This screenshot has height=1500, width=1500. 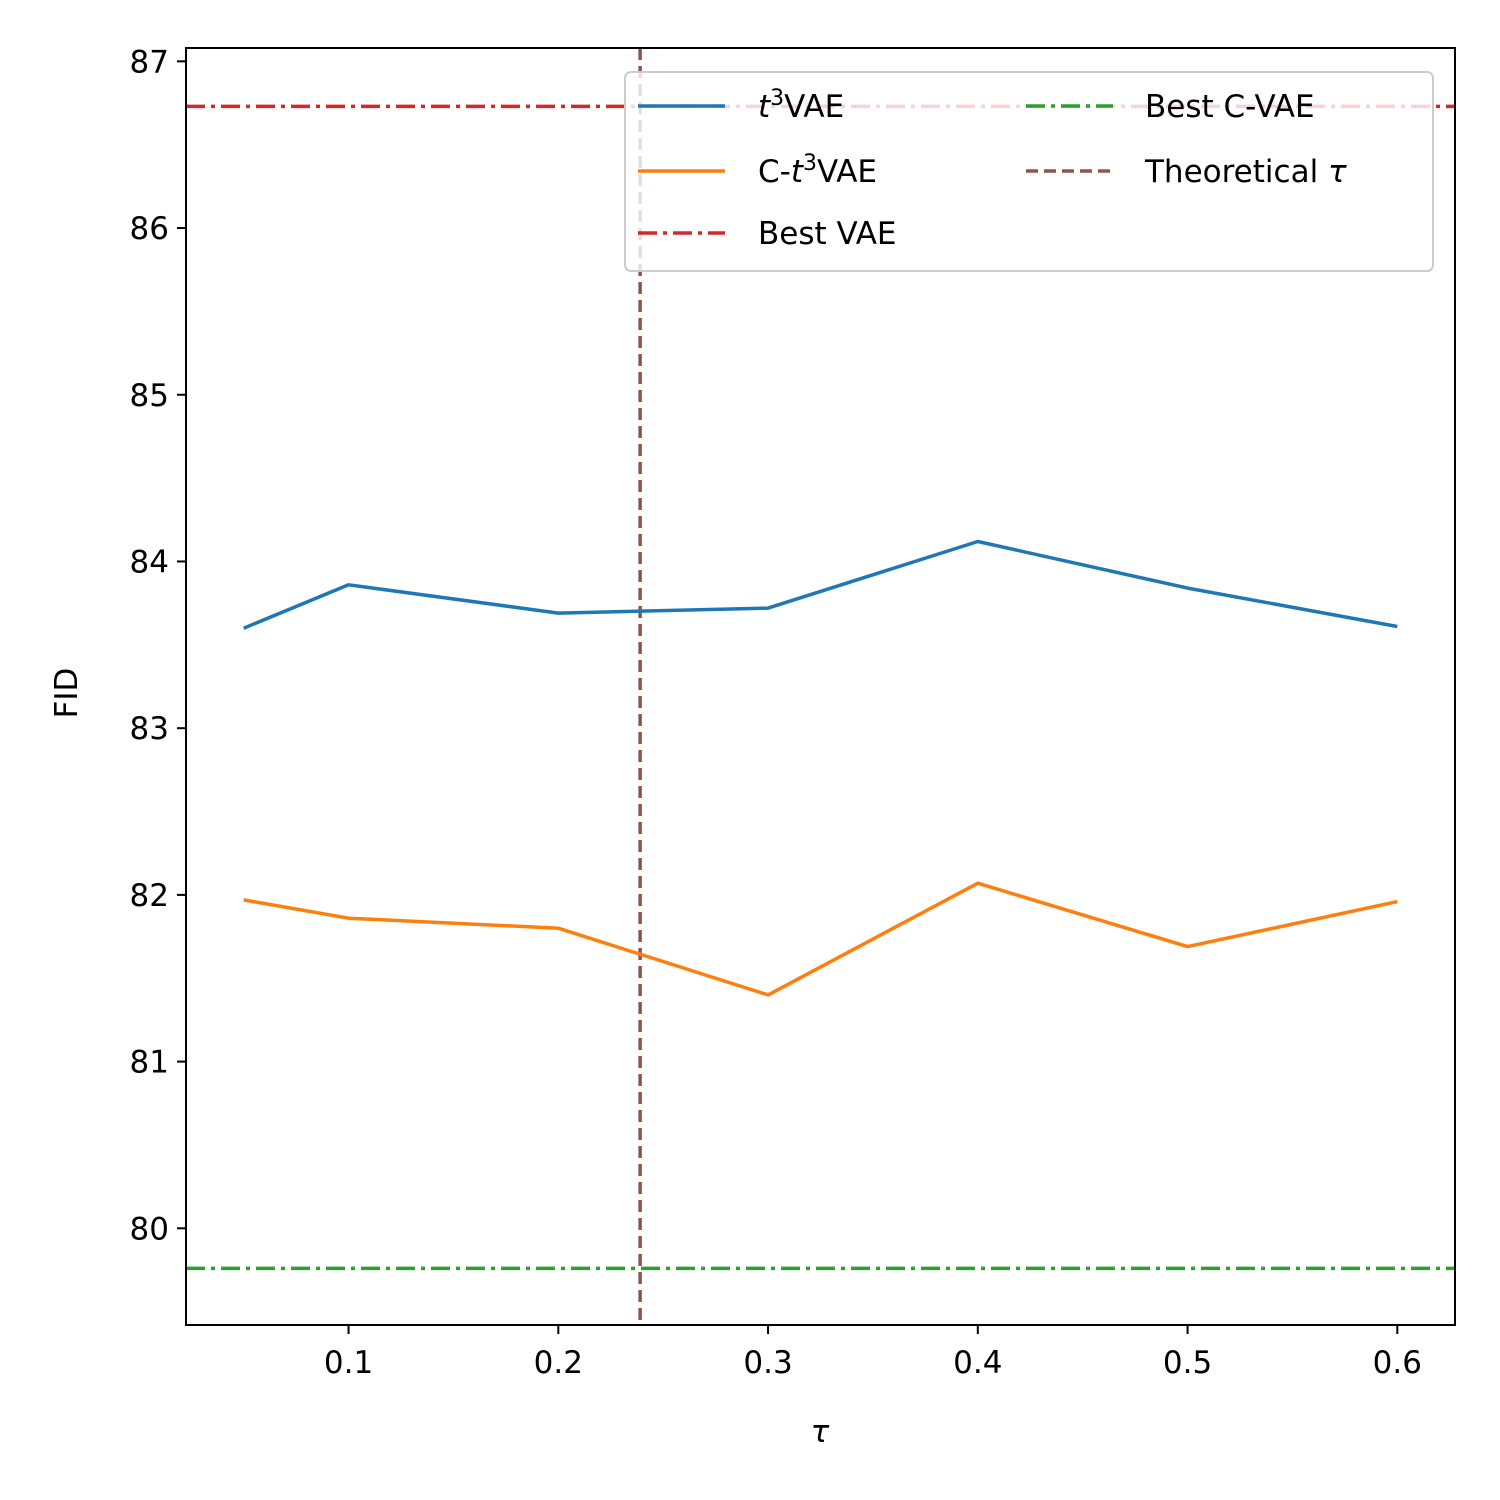 What do you see at coordinates (767, 1363) in the screenshot?
I see `x-tick-label: 0.3` at bounding box center [767, 1363].